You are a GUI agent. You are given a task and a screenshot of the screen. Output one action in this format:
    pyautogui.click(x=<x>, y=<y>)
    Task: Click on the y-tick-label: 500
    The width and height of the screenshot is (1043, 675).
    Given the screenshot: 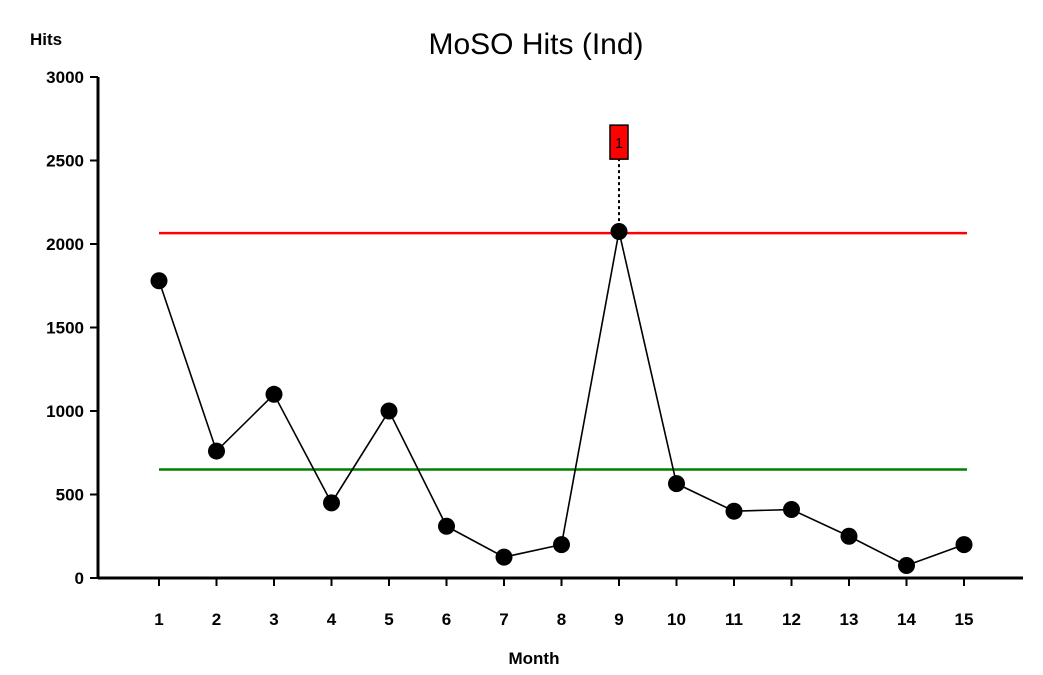 What is the action you would take?
    pyautogui.click(x=70, y=495)
    